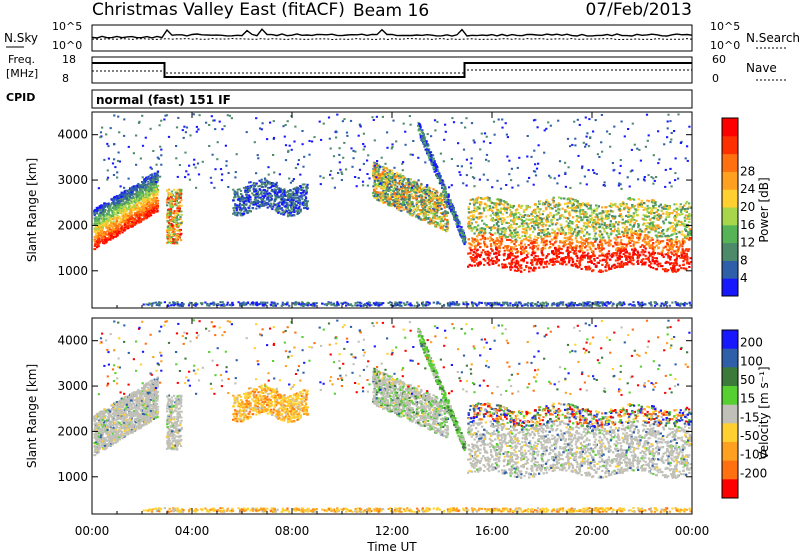 This screenshot has width=800, height=554. Describe the element at coordinates (67, 45) in the screenshot. I see `noise-left-tick-bottom: 10^0` at that location.